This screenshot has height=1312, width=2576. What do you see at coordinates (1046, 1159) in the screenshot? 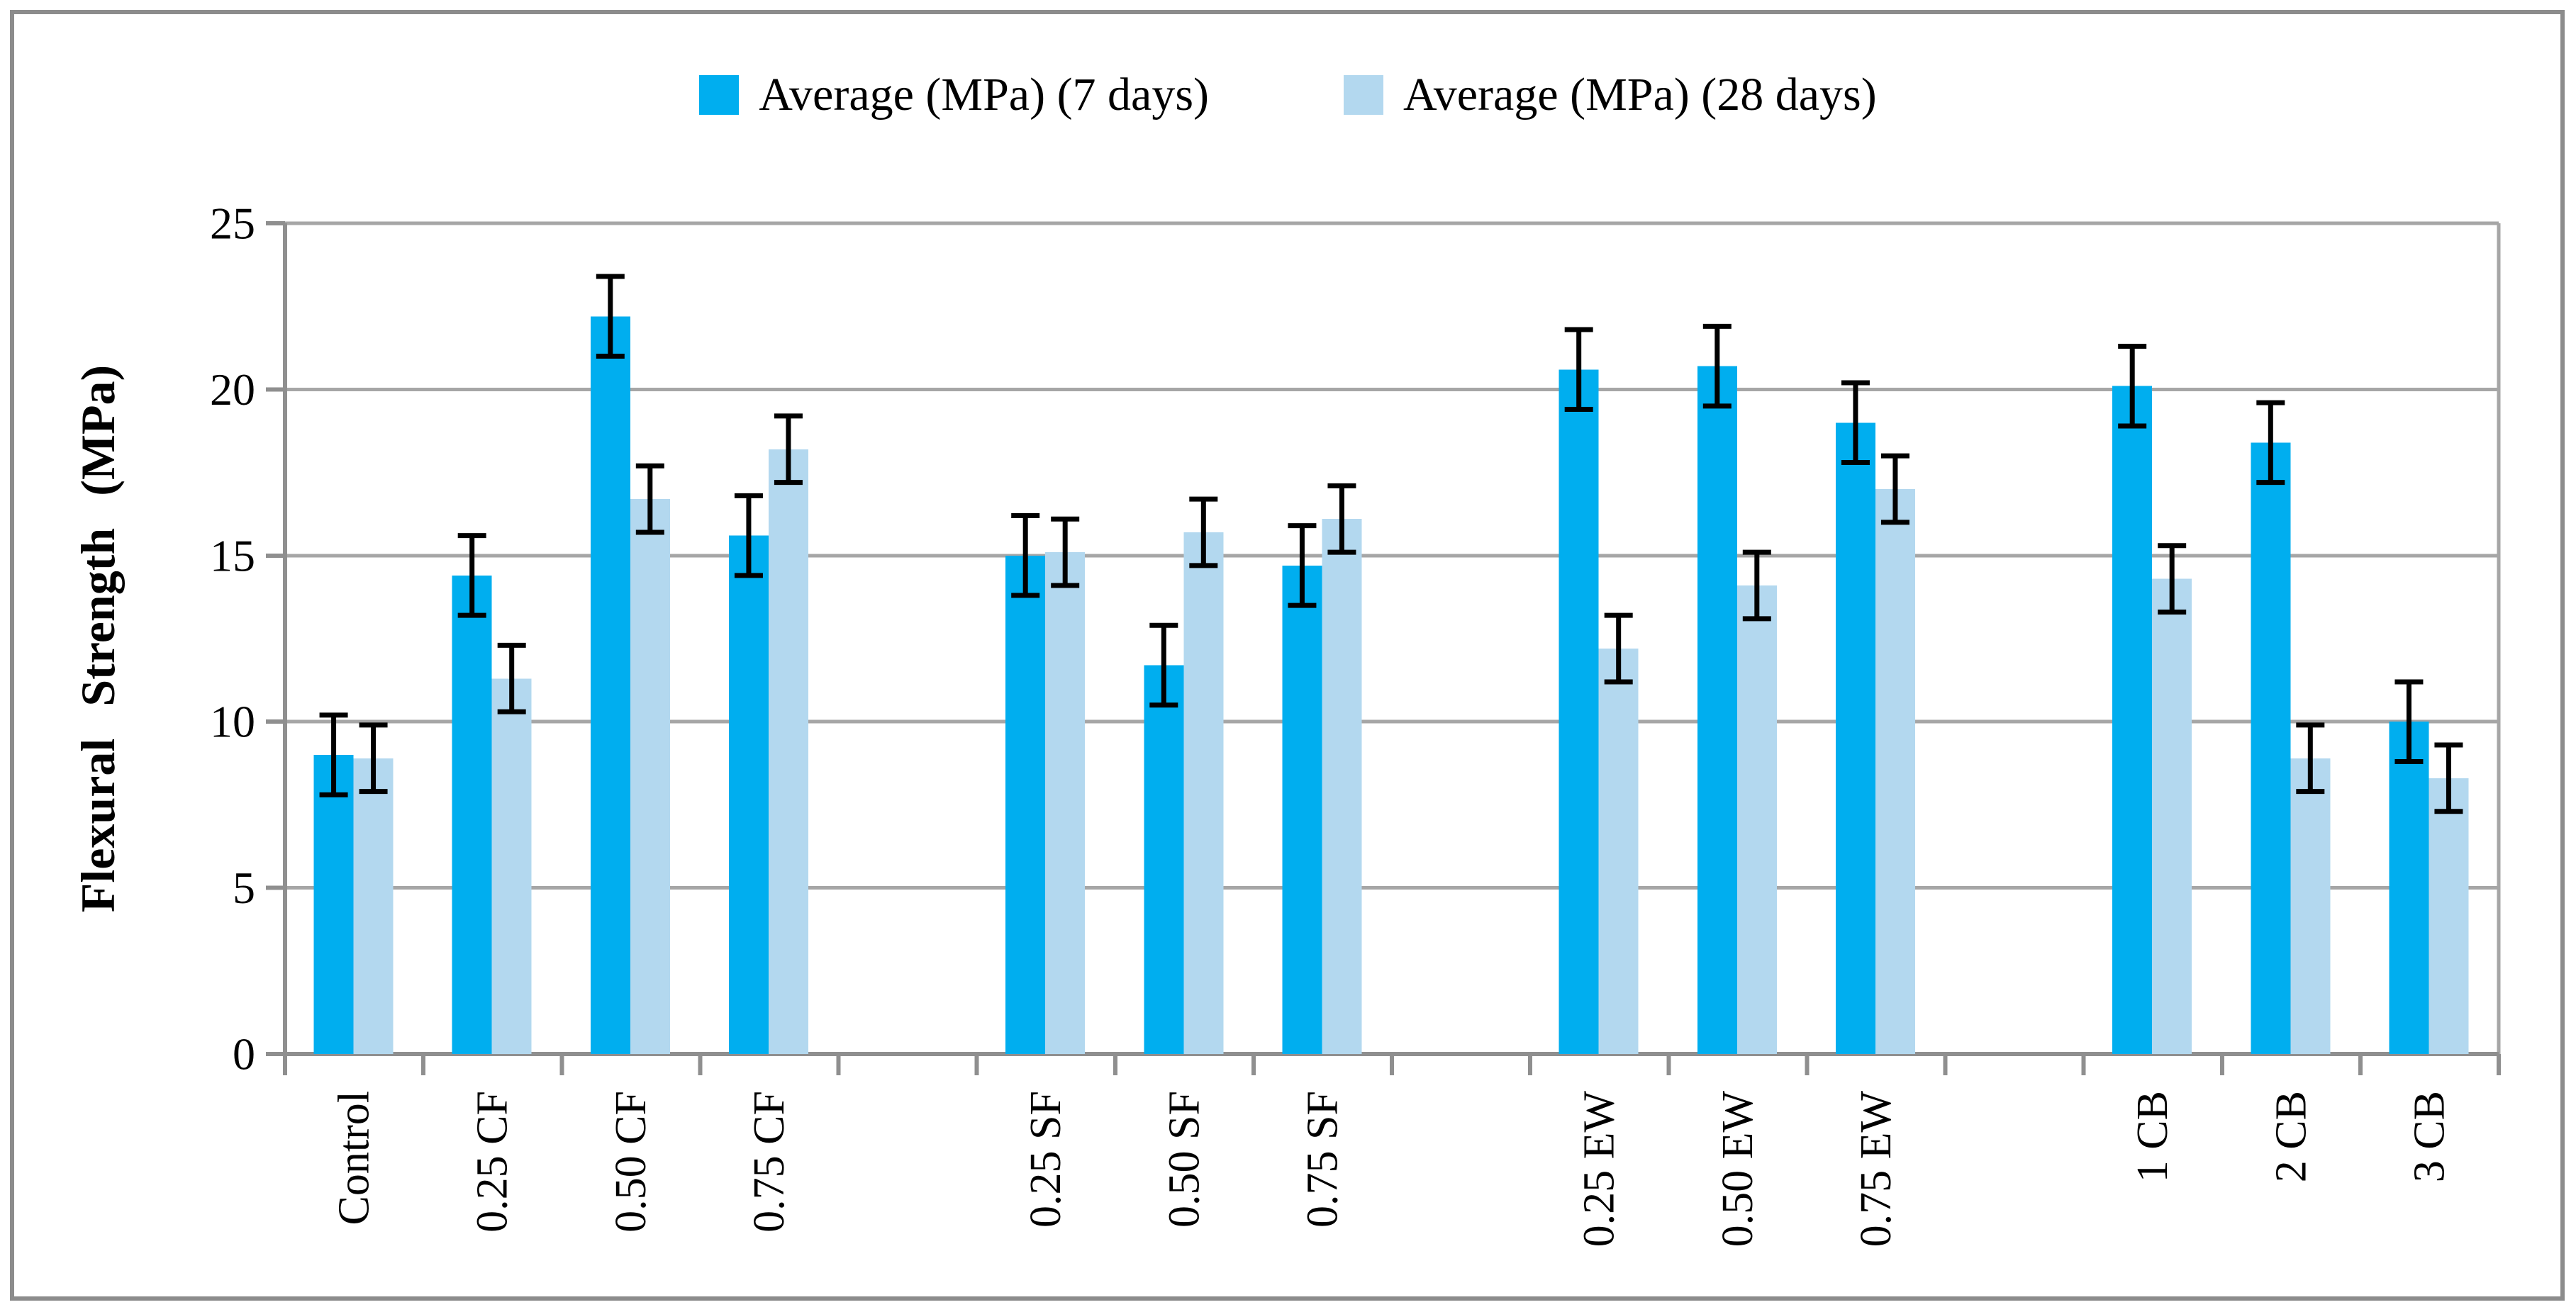
I see `x-tick-label-0-25-SF: 0.25 SF` at bounding box center [1046, 1159].